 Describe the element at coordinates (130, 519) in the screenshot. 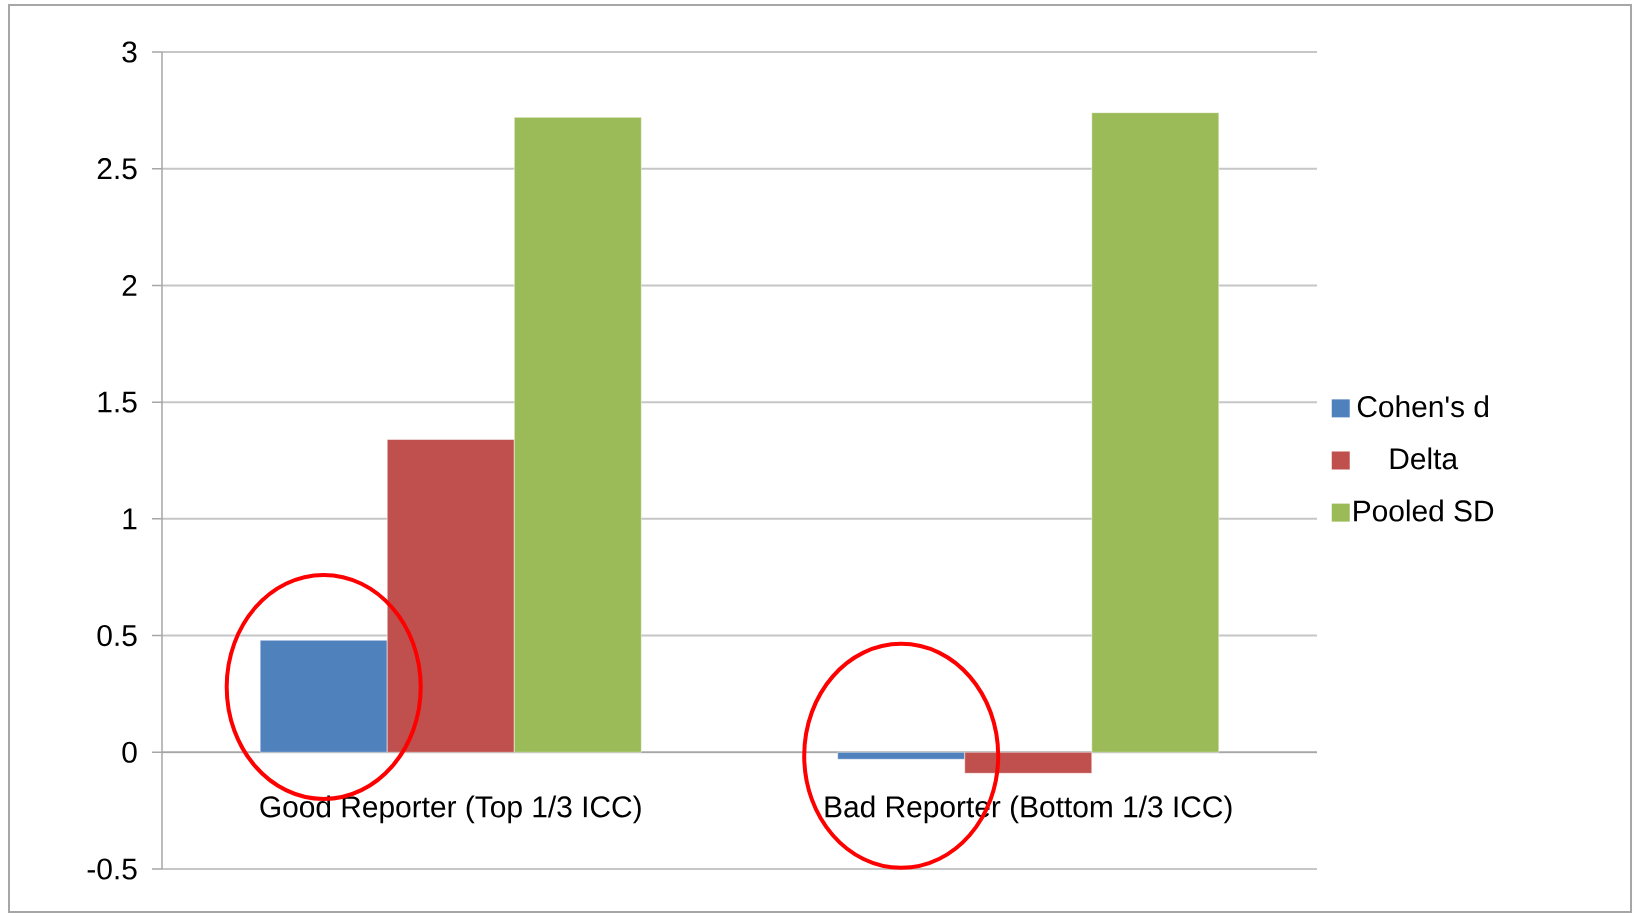

I see `y-tick-label: 1` at that location.